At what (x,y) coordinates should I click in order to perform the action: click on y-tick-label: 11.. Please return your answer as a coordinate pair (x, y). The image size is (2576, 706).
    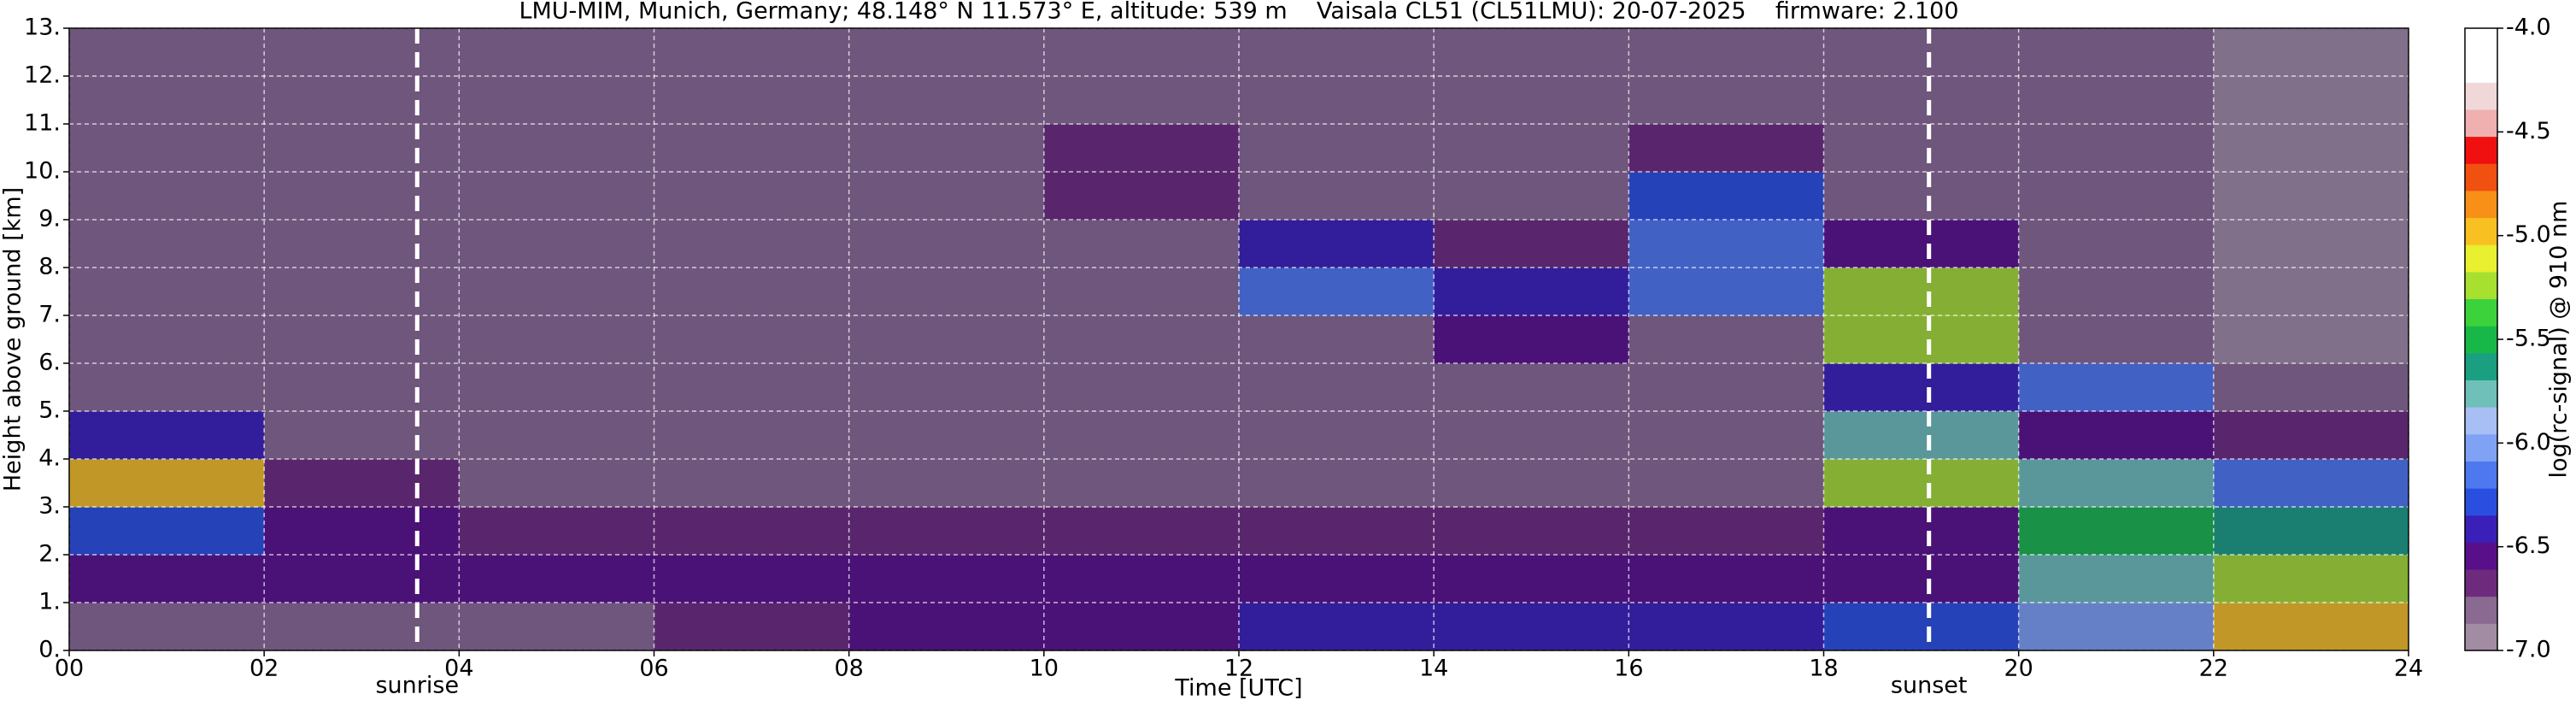
    Looking at the image, I should click on (42, 123).